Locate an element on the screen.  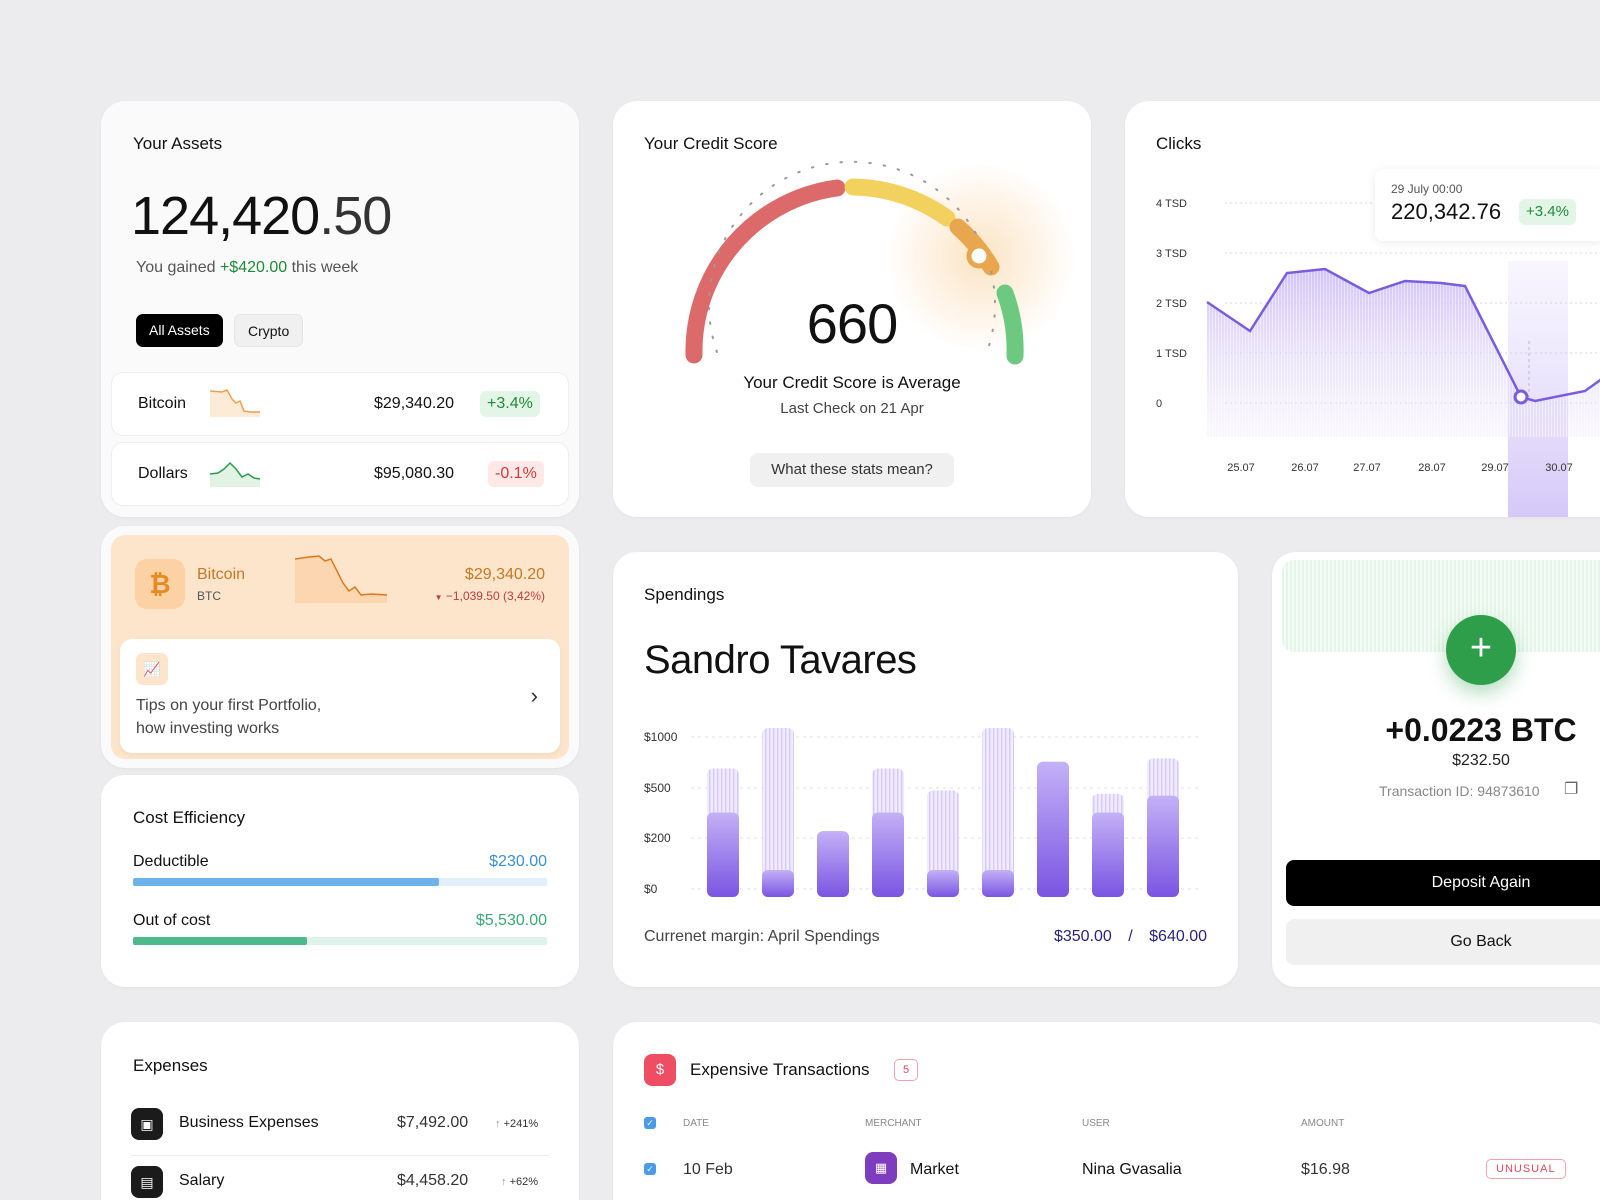
bitcoin-change: ▼ −1,039.50 (3,42%) is located at coordinates (489, 596).